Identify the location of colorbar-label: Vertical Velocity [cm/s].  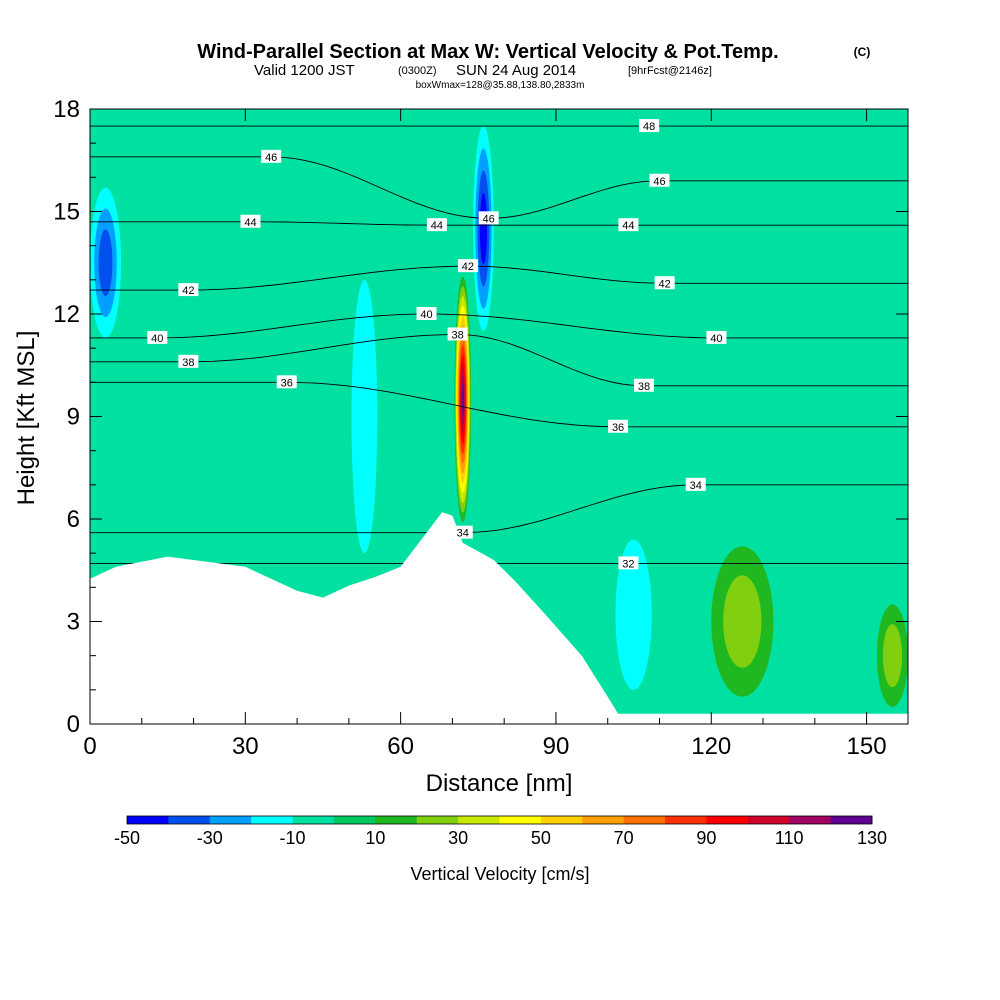
(499, 874).